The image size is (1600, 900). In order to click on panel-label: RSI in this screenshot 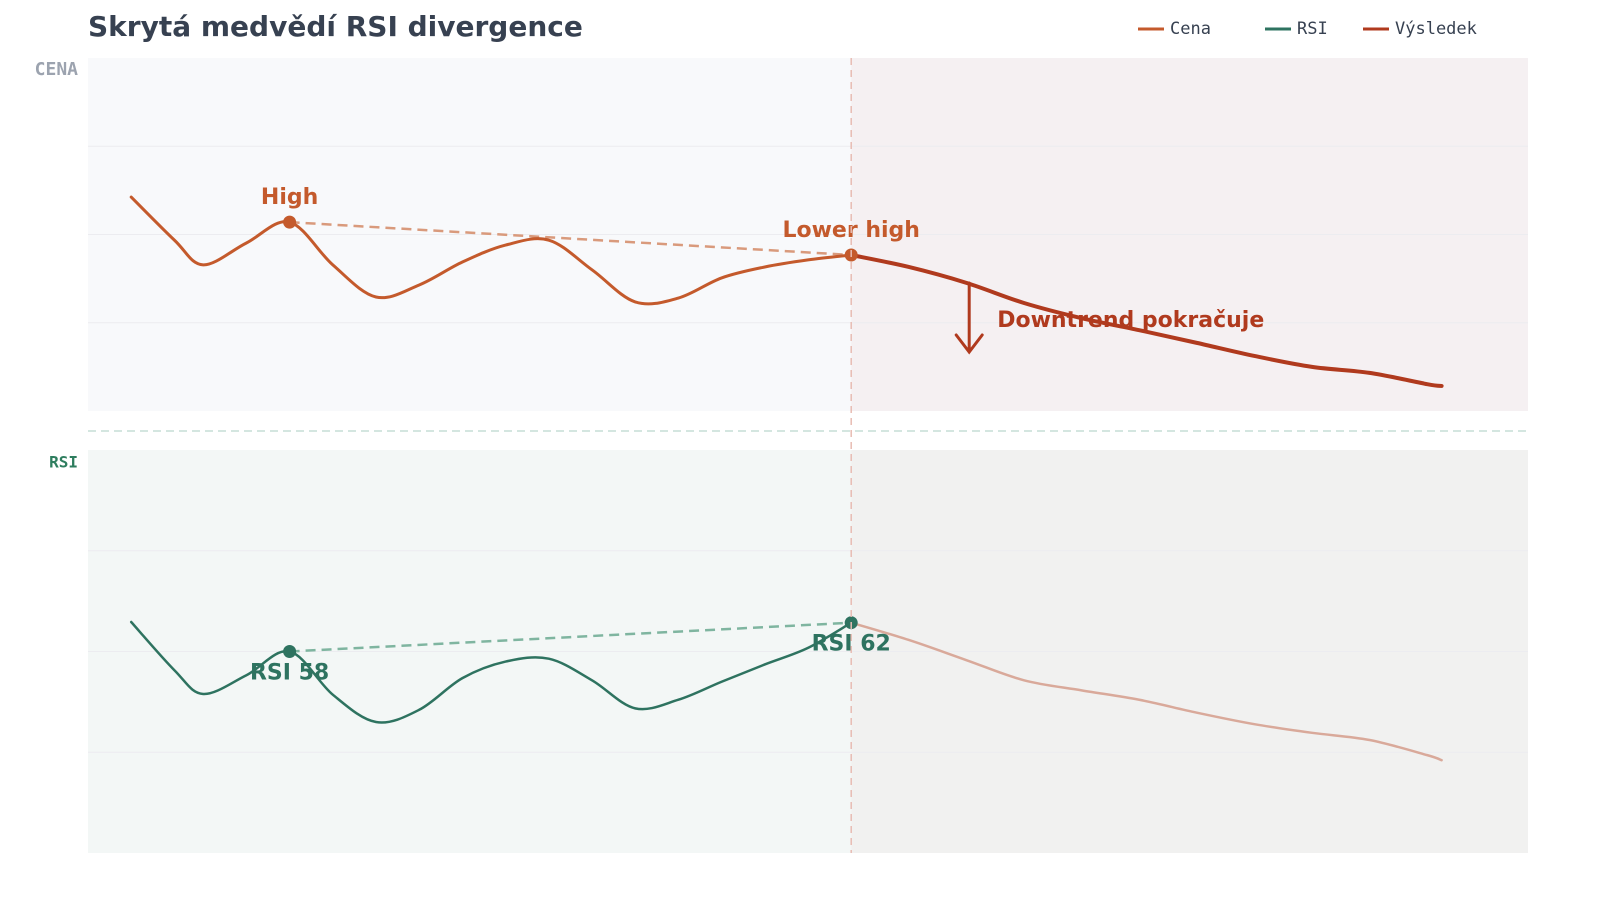, I will do `click(63, 462)`.